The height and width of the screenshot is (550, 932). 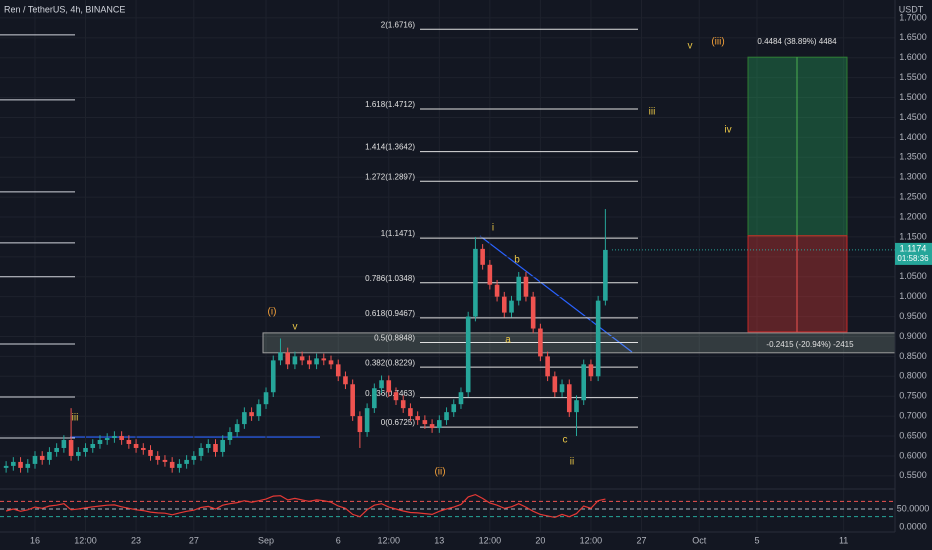 I want to click on wave-label: ii, so click(x=572, y=462).